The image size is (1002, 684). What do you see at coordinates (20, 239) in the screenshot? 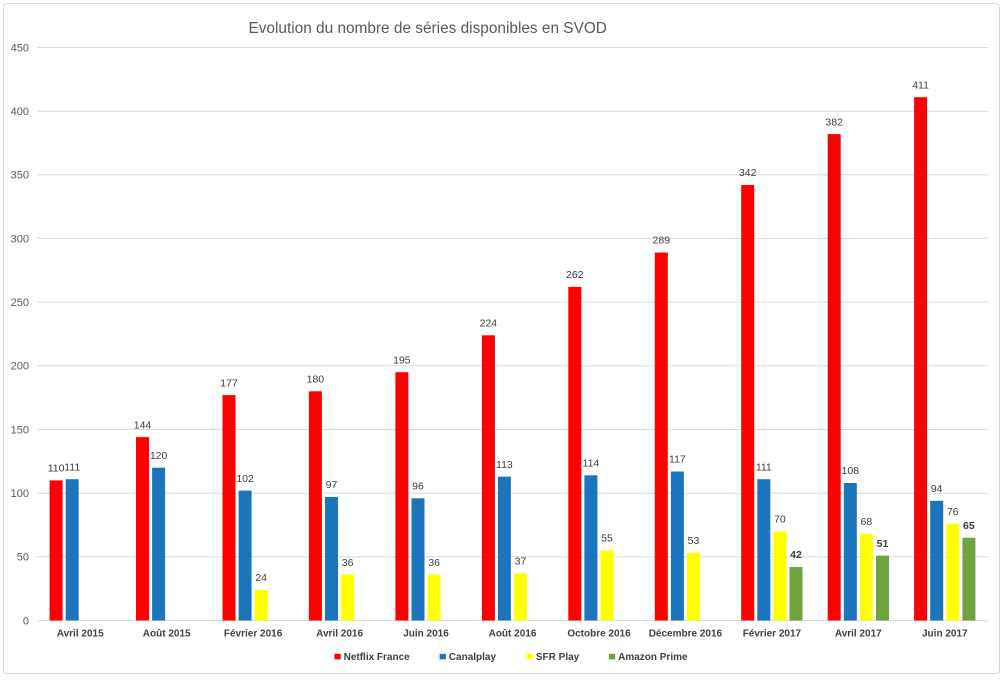
I see `svg-text: 300` at bounding box center [20, 239].